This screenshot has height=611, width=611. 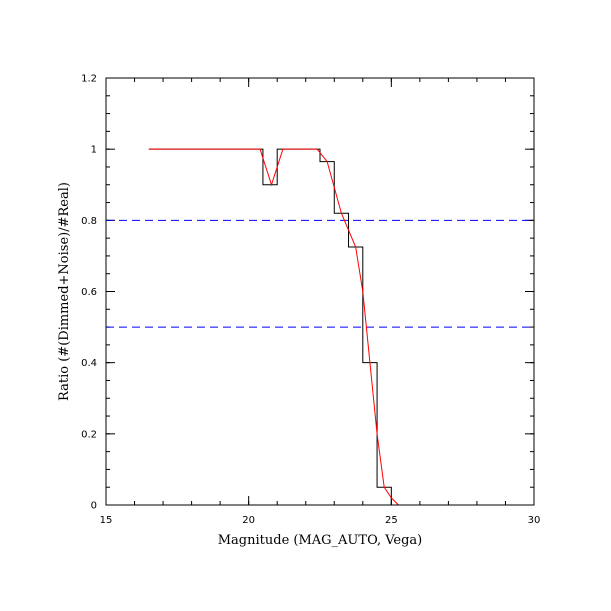 I want to click on x-tick-label: 25, so click(x=391, y=520).